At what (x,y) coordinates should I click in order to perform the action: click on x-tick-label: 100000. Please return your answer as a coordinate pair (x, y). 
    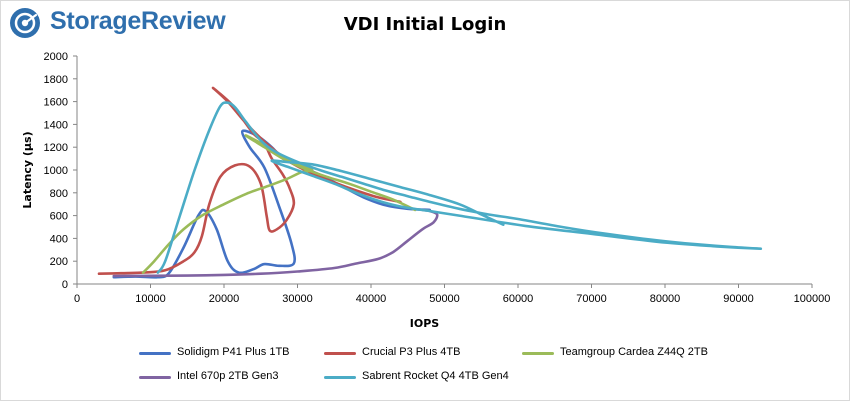
    Looking at the image, I should click on (812, 299).